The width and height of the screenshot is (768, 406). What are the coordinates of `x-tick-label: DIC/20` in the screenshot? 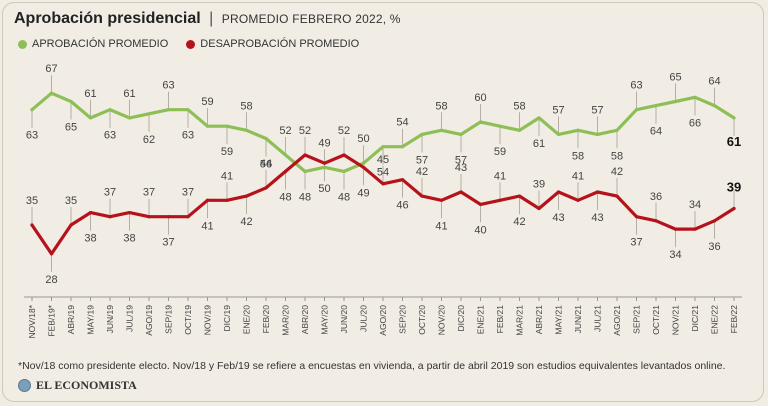 It's located at (461, 318).